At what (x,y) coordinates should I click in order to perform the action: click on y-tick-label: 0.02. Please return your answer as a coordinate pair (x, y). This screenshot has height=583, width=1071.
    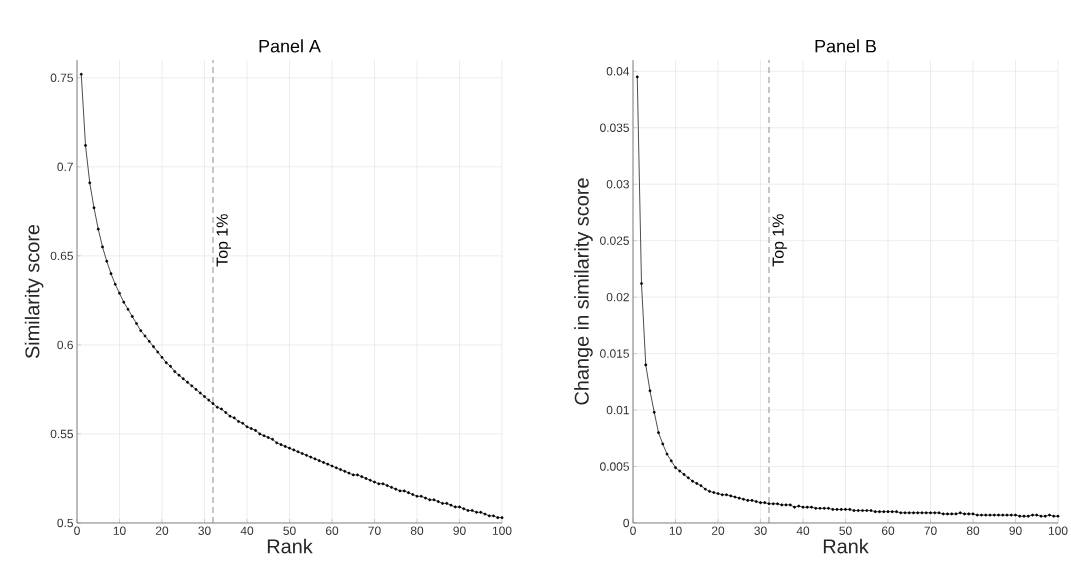
    Looking at the image, I should click on (617, 297).